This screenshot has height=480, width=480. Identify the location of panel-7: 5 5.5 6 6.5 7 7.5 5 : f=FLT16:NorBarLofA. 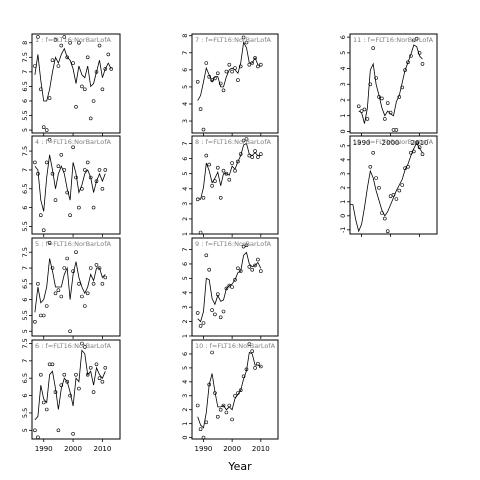
(71, 288).